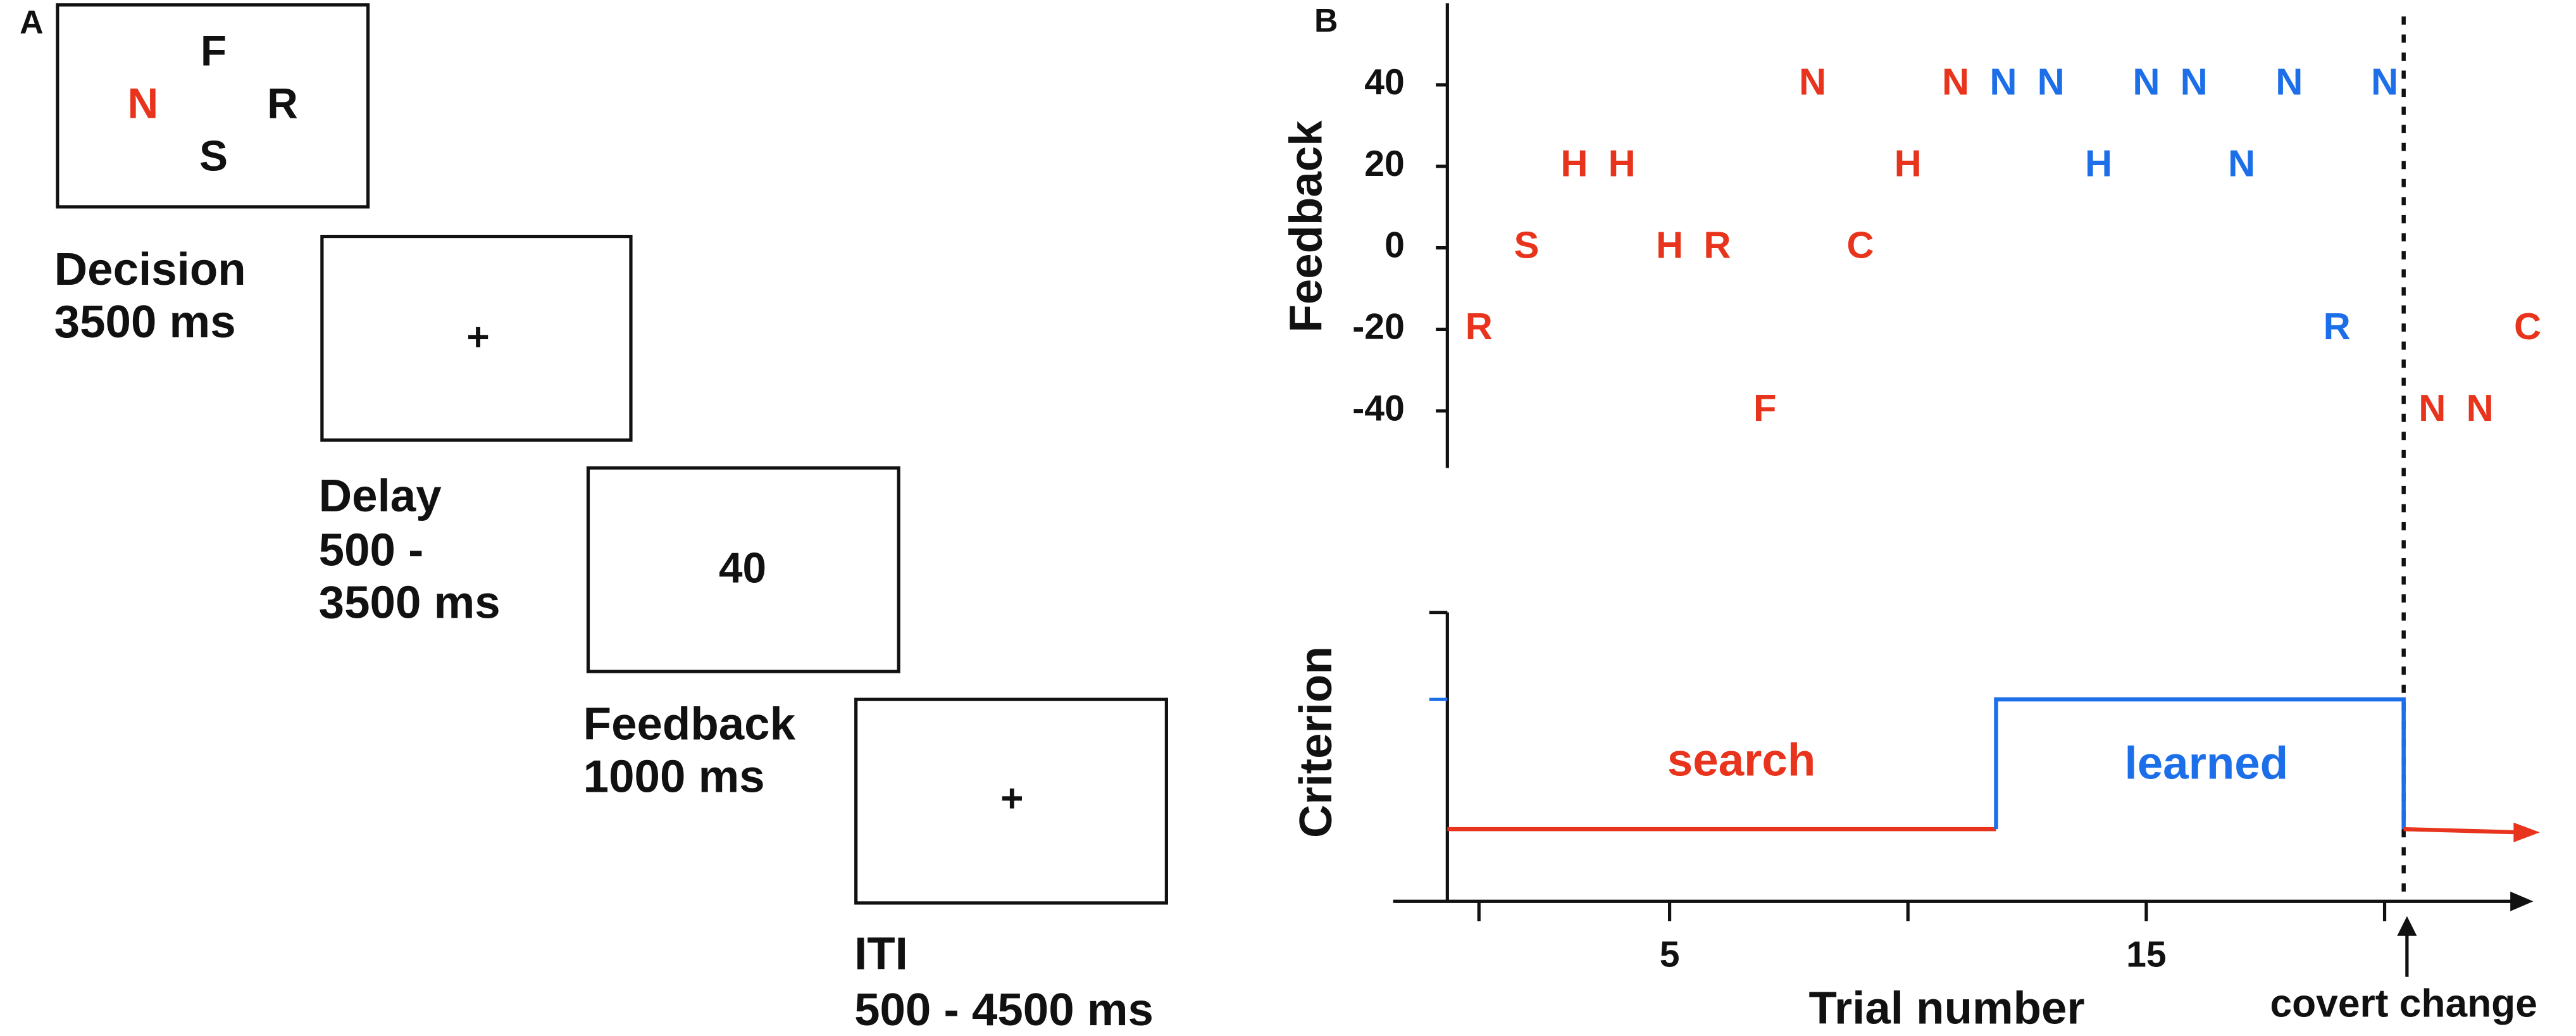 Image resolution: width=2576 pixels, height=1036 pixels. What do you see at coordinates (381, 495) in the screenshot?
I see `step-label: Delay` at bounding box center [381, 495].